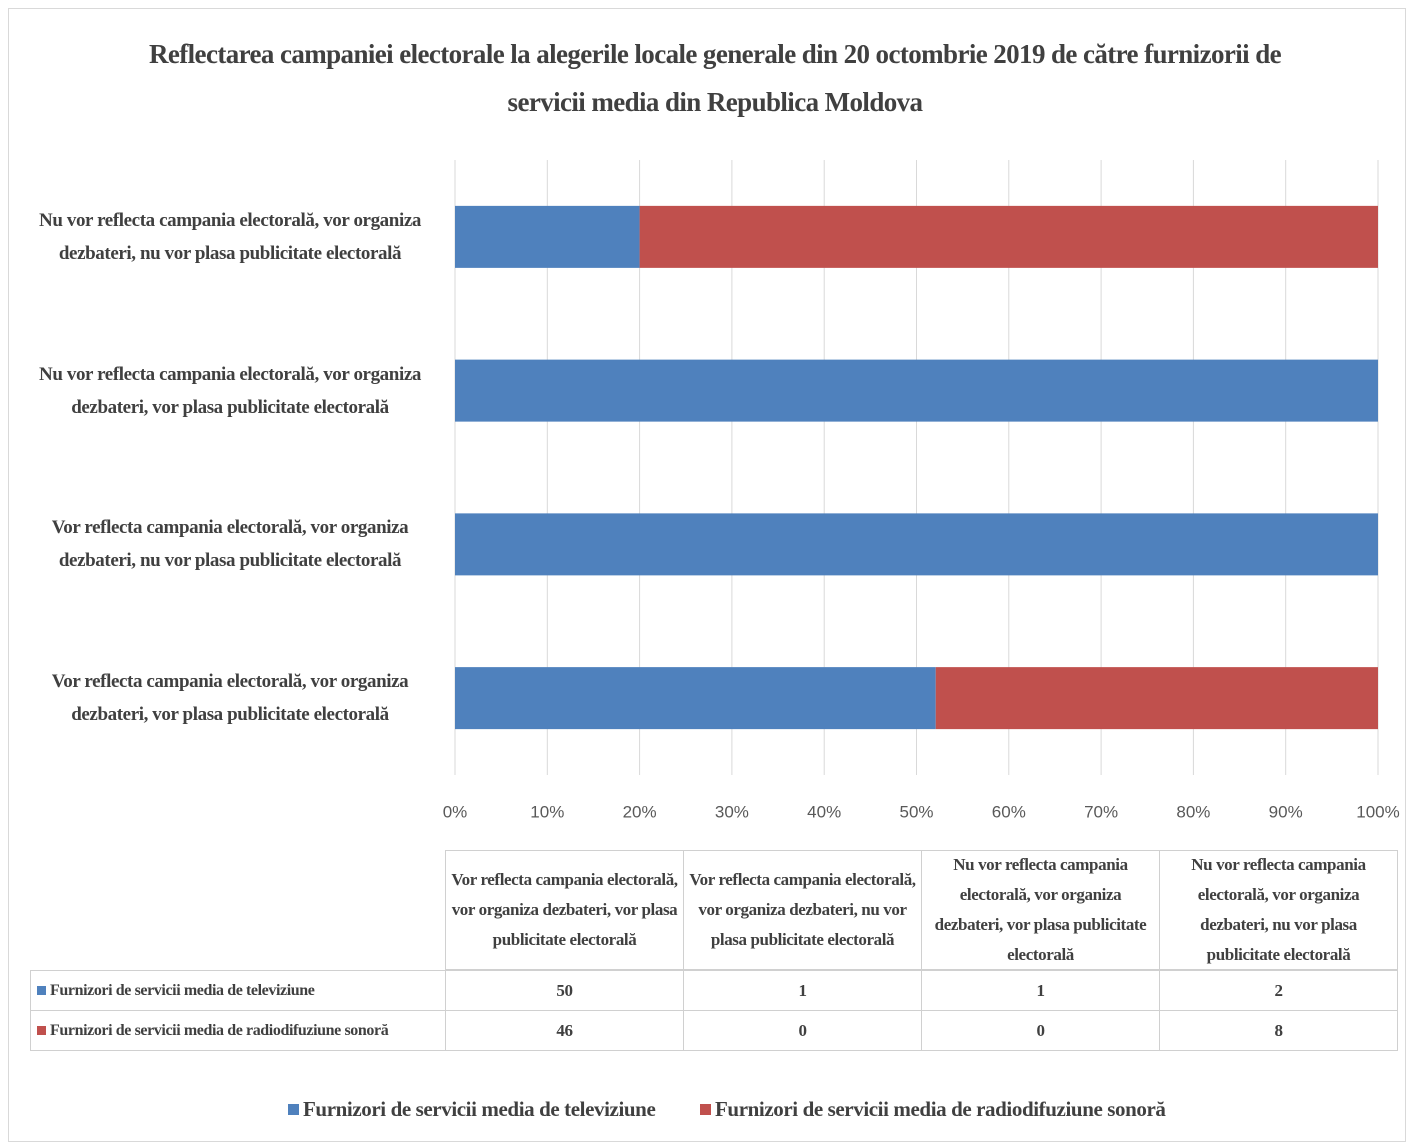  Describe the element at coordinates (1101, 811) in the screenshot. I see `x-tick-label: 70%` at that location.